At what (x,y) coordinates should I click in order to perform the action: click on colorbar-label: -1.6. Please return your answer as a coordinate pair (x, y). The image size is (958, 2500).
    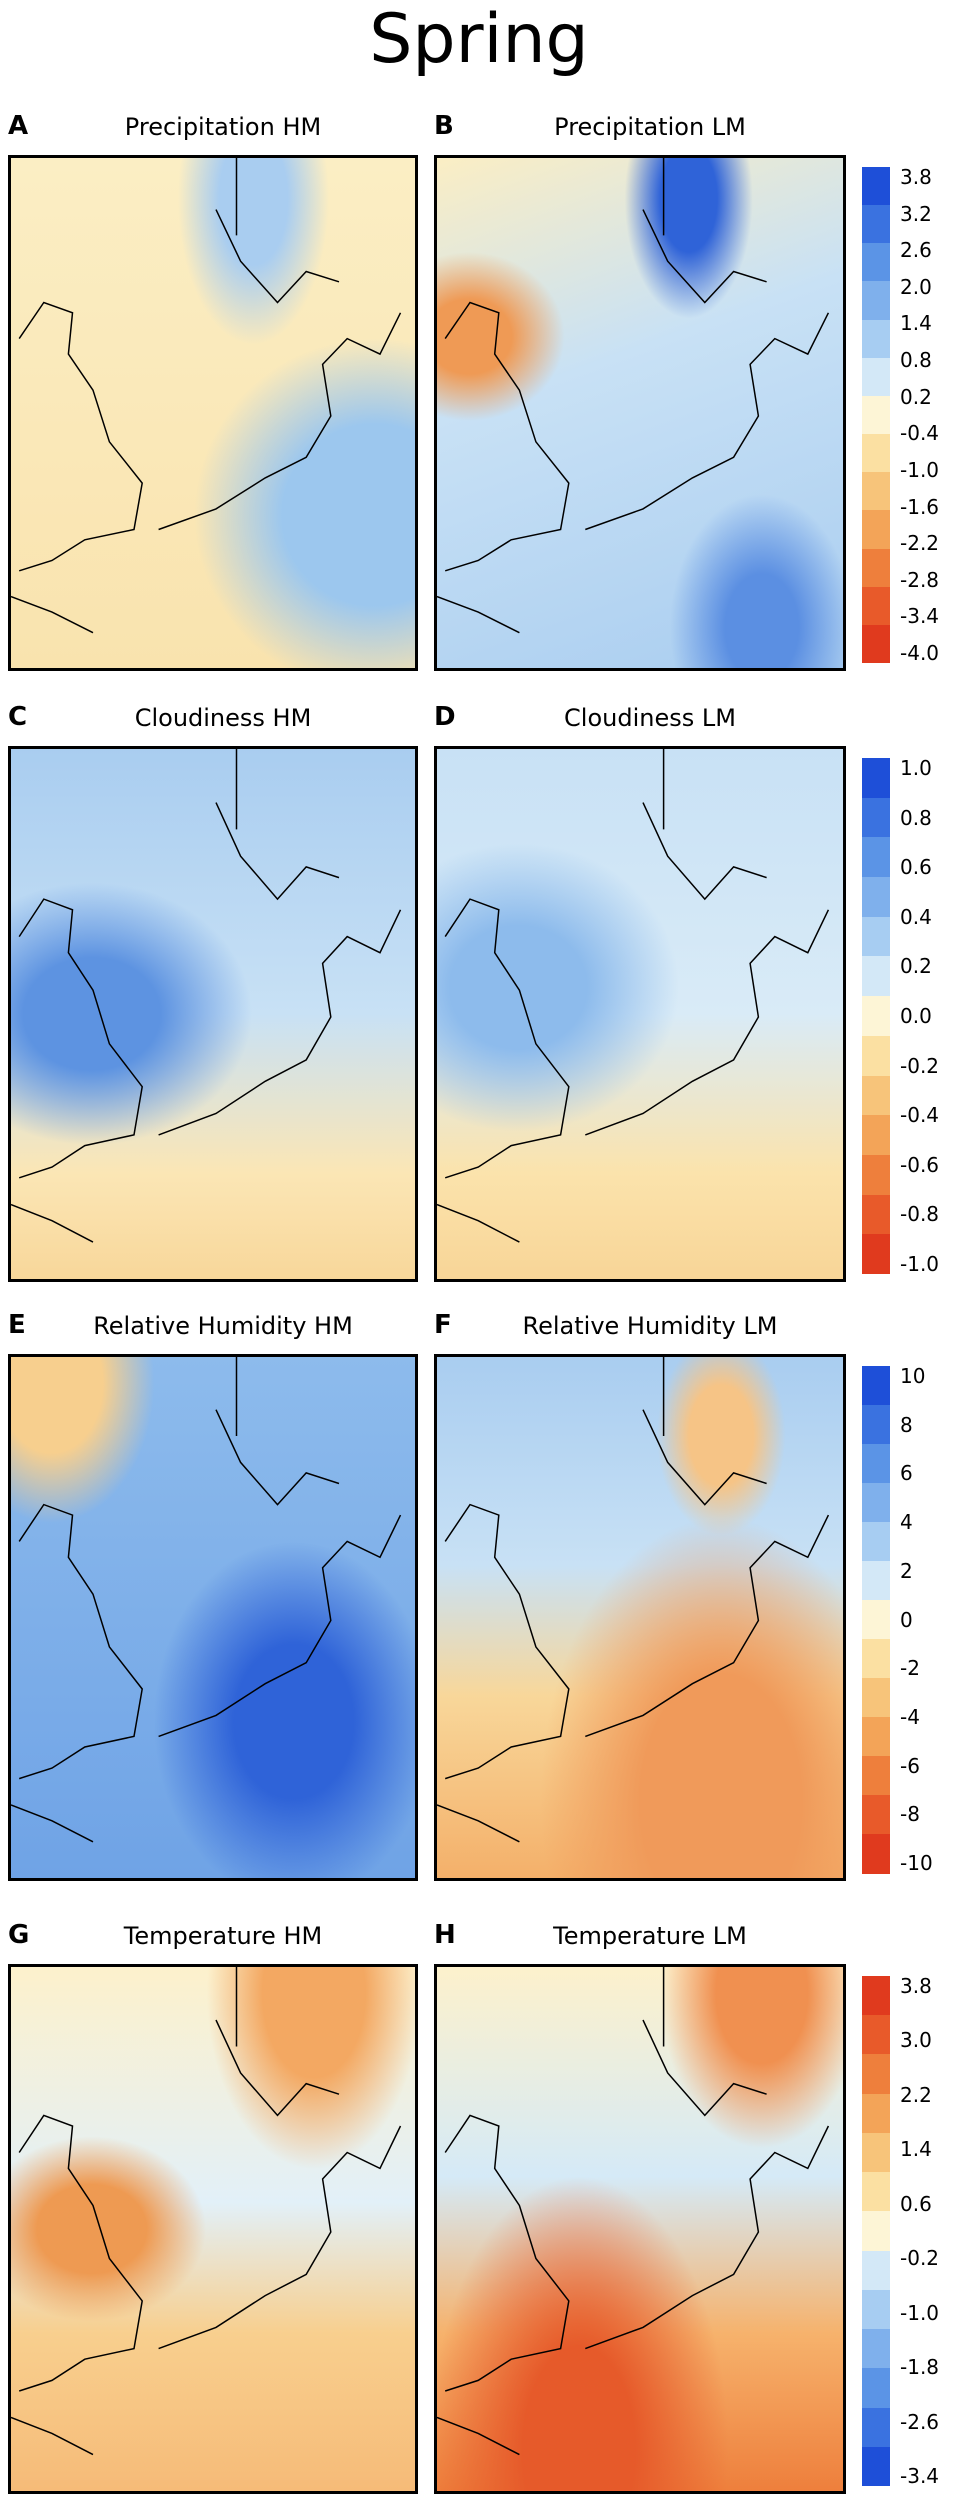
    Looking at the image, I should click on (920, 506).